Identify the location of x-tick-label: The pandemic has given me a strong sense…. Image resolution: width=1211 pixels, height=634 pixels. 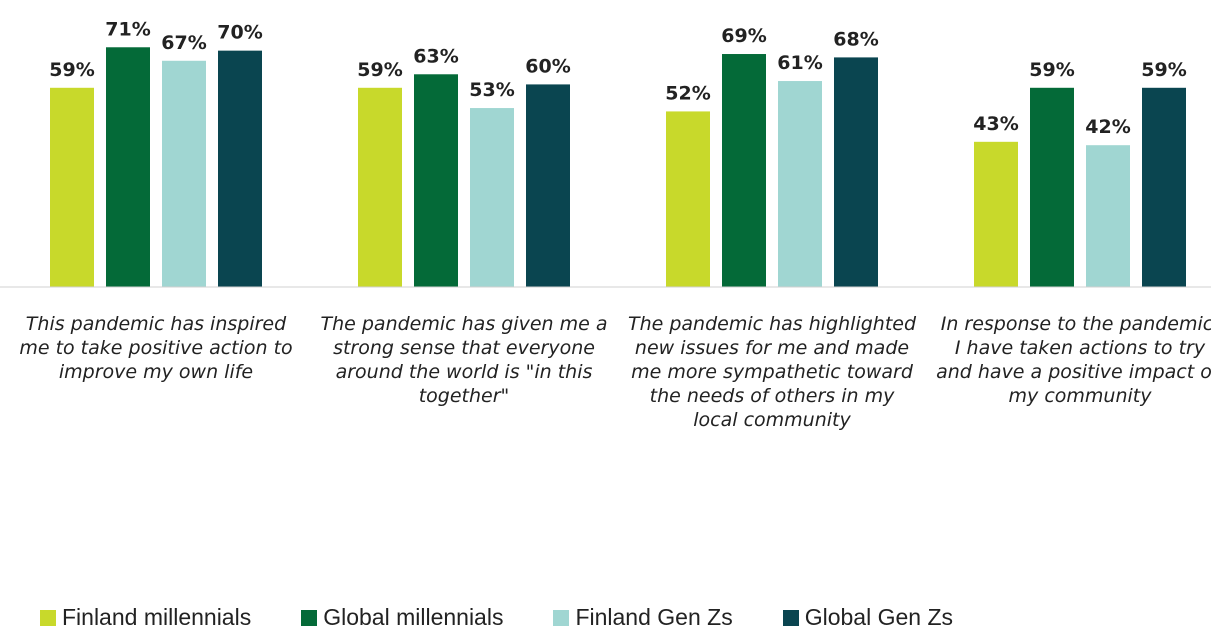
(464, 360).